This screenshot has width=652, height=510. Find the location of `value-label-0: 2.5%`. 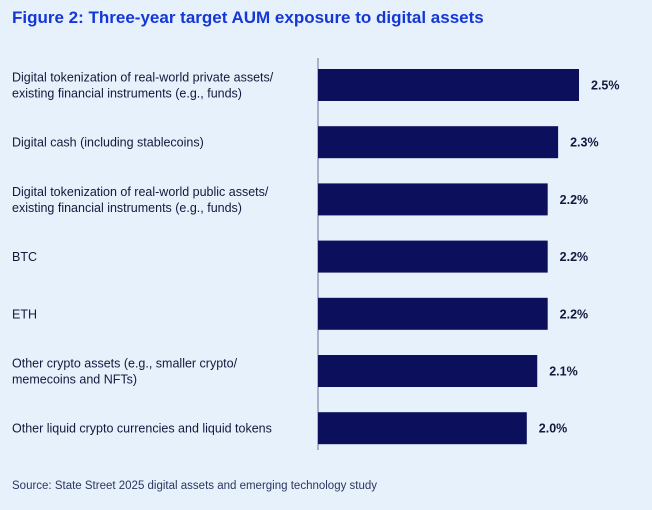

value-label-0: 2.5% is located at coordinates (605, 86).